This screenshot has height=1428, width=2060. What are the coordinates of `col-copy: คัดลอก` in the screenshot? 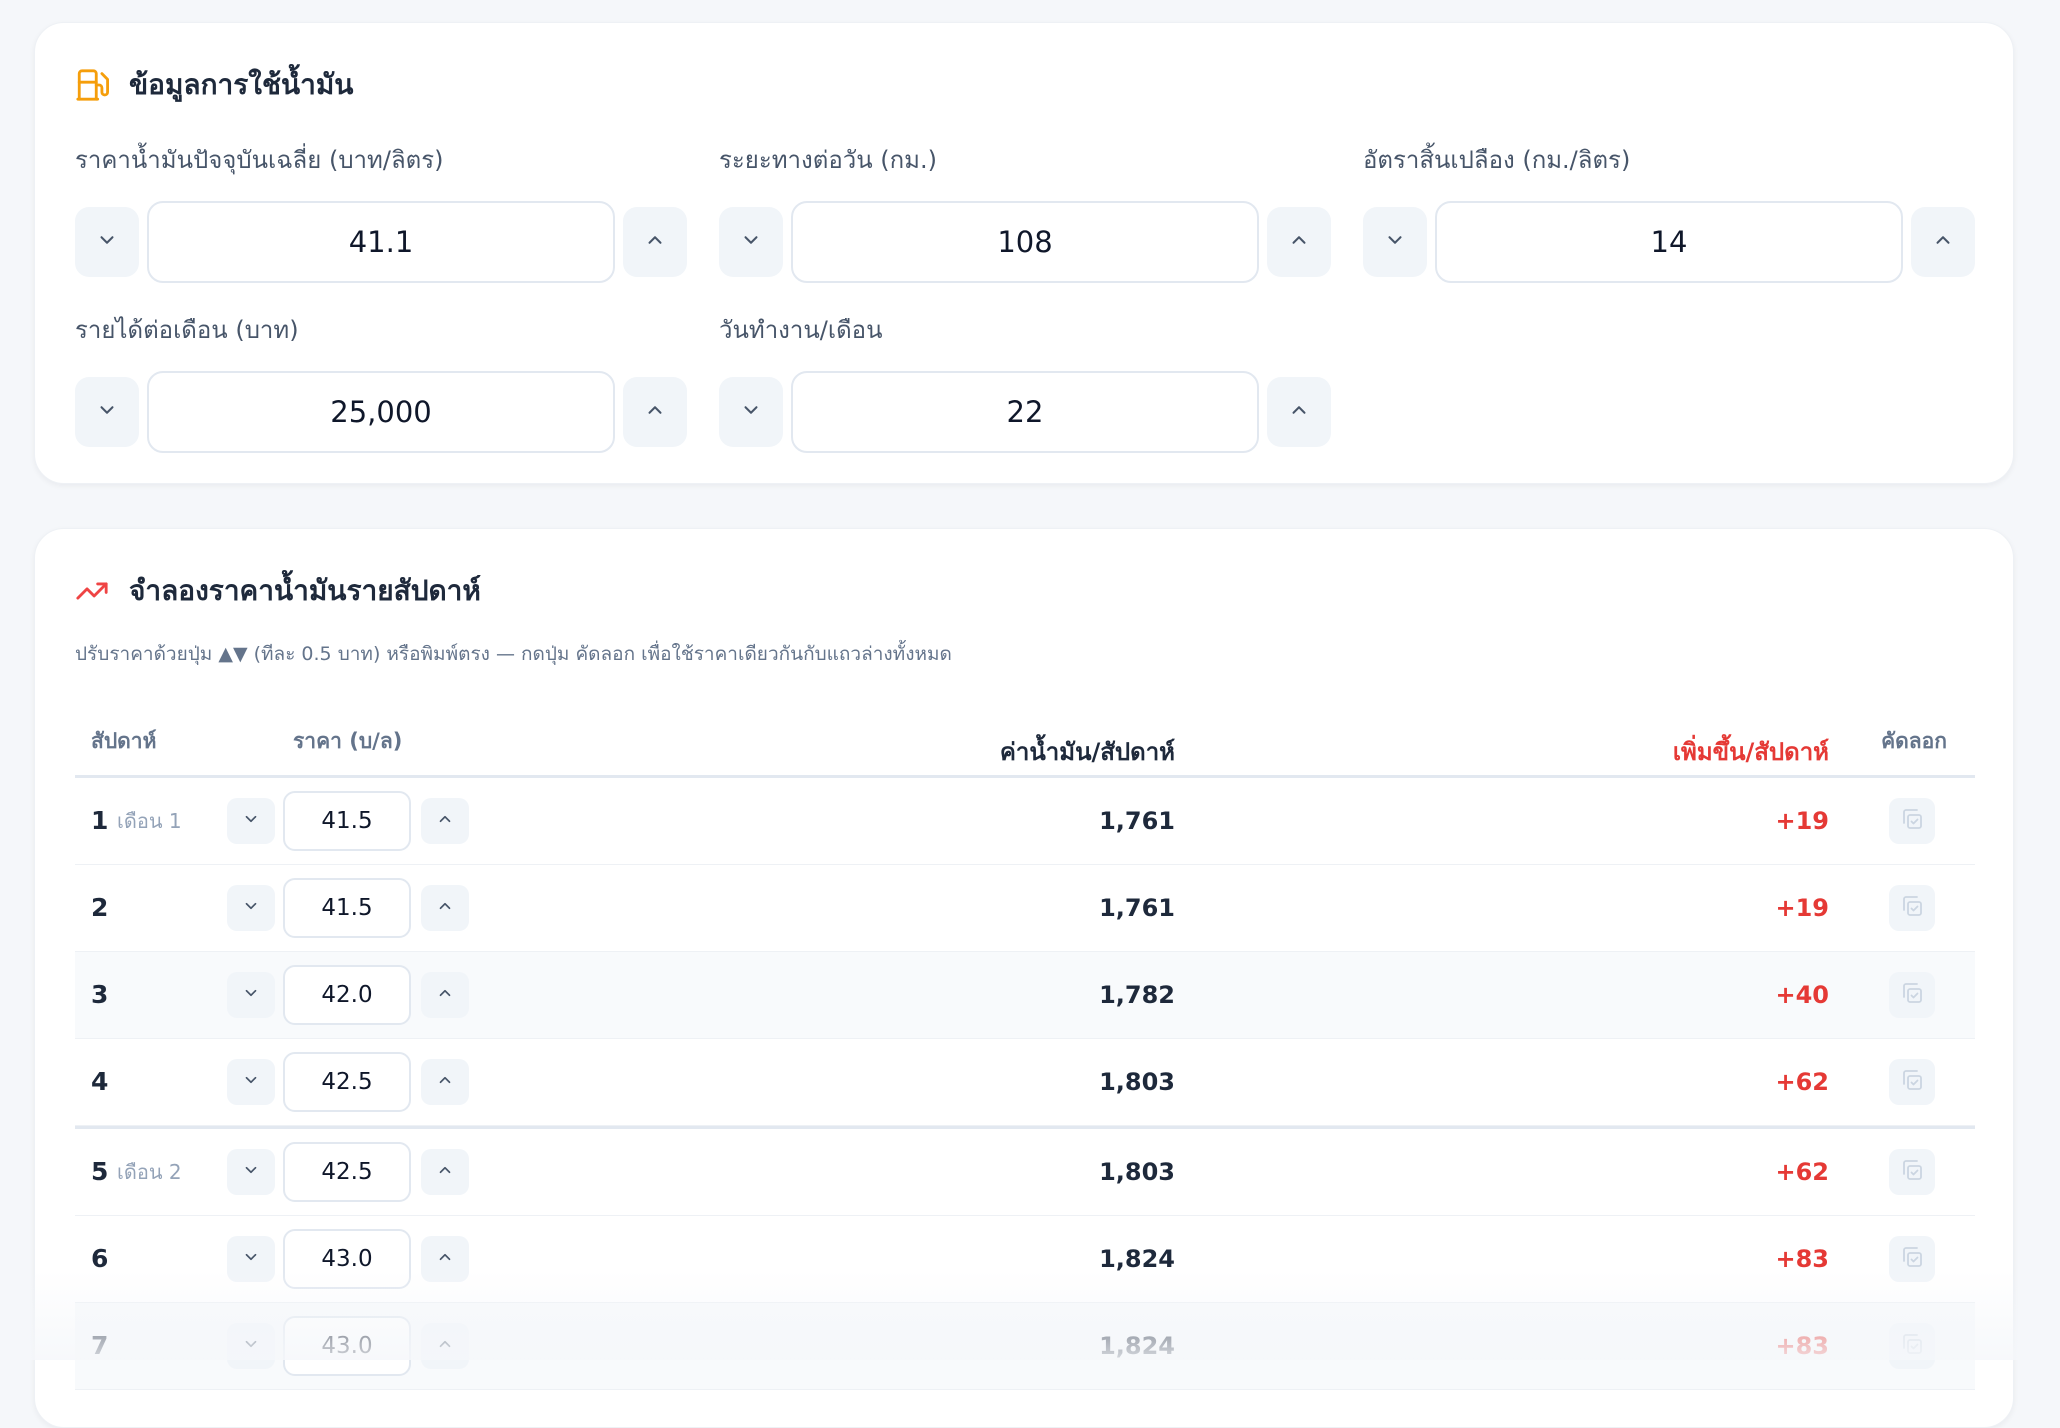 It's located at (1914, 741).